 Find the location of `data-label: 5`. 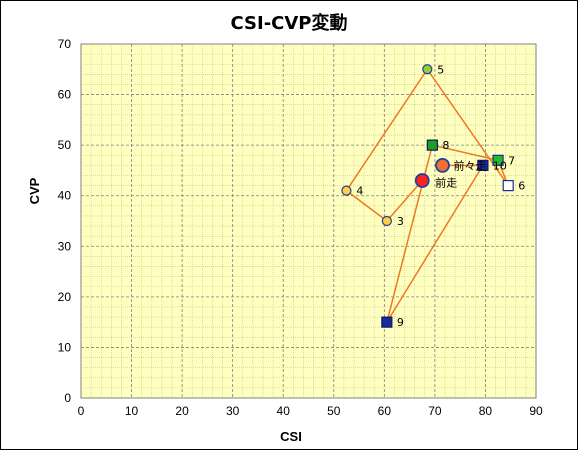

data-label: 5 is located at coordinates (440, 69).